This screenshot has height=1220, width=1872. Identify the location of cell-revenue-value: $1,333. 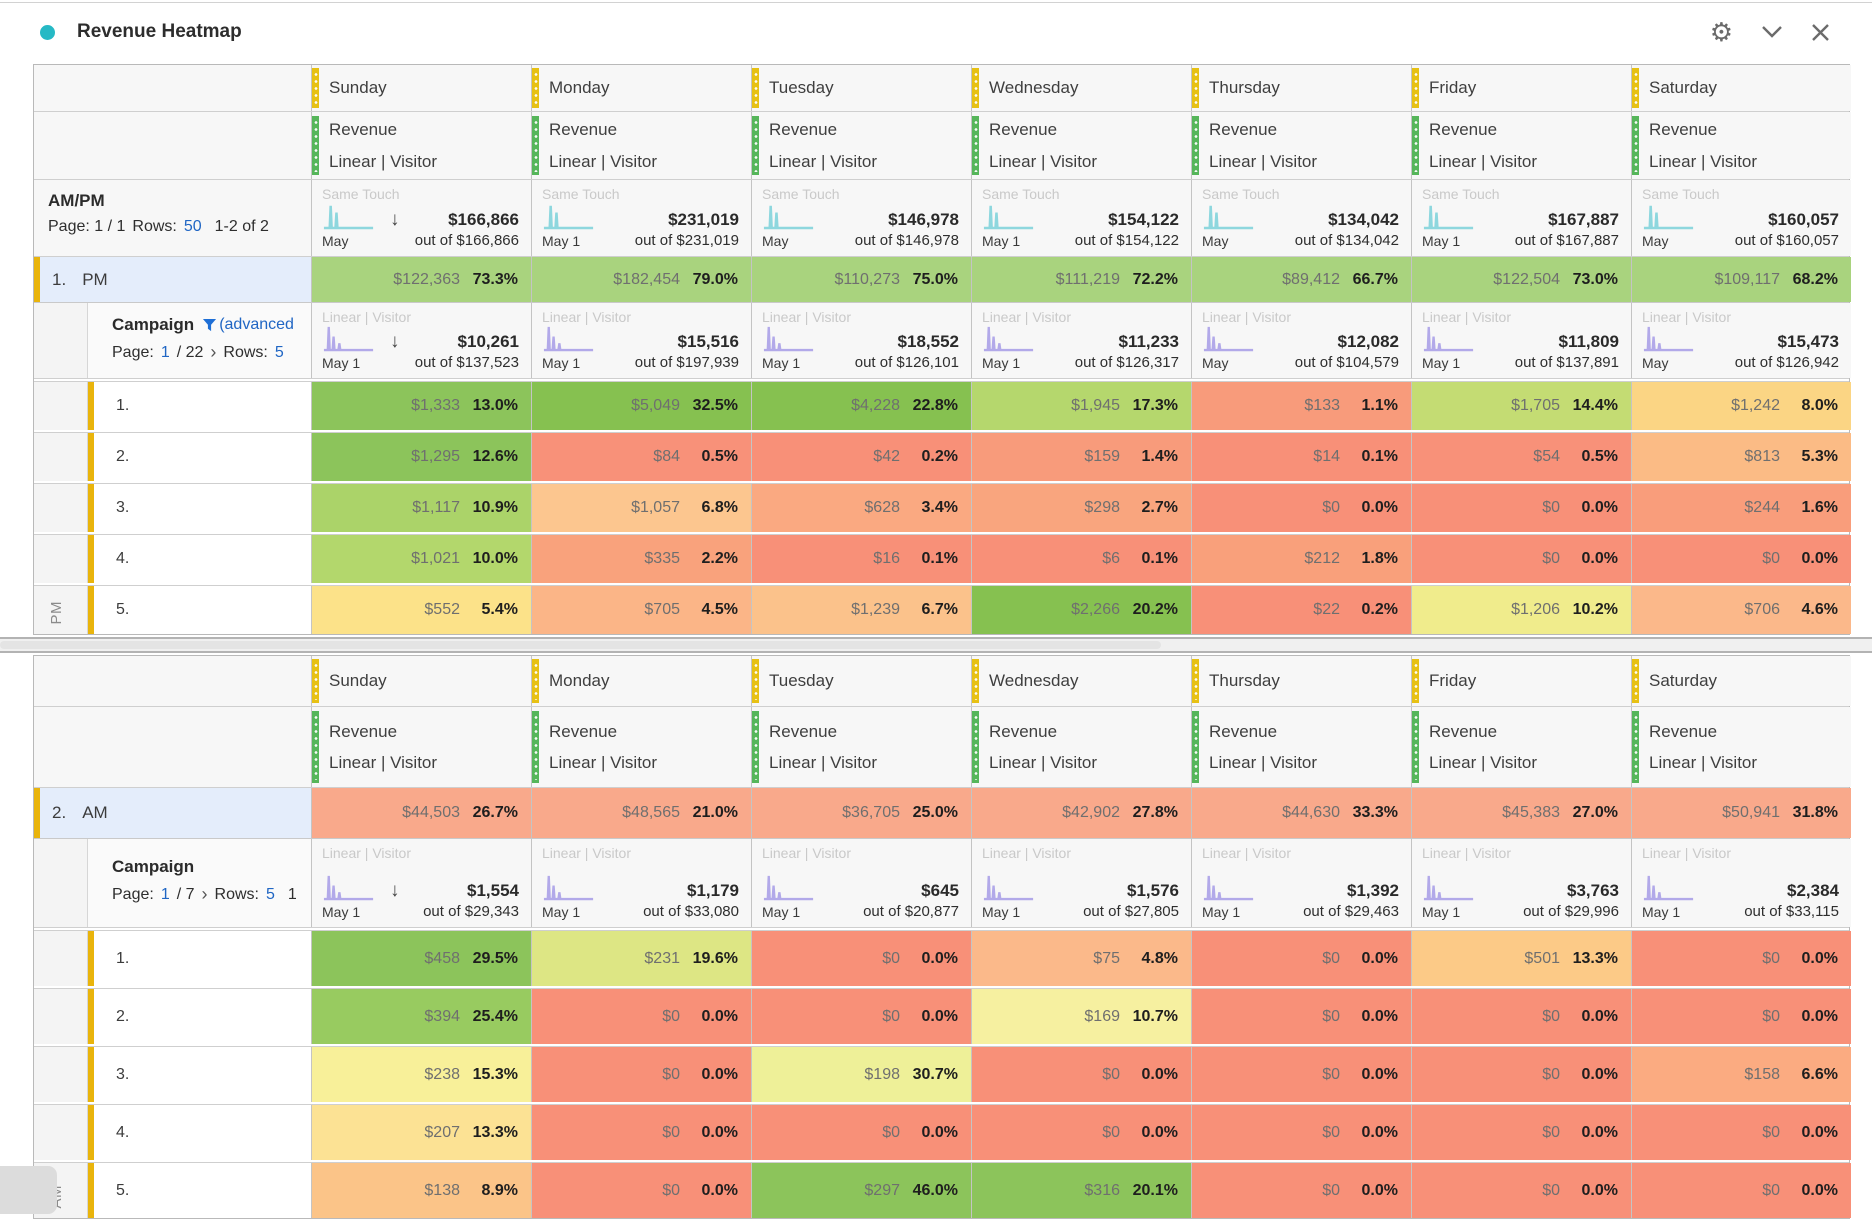
(435, 405).